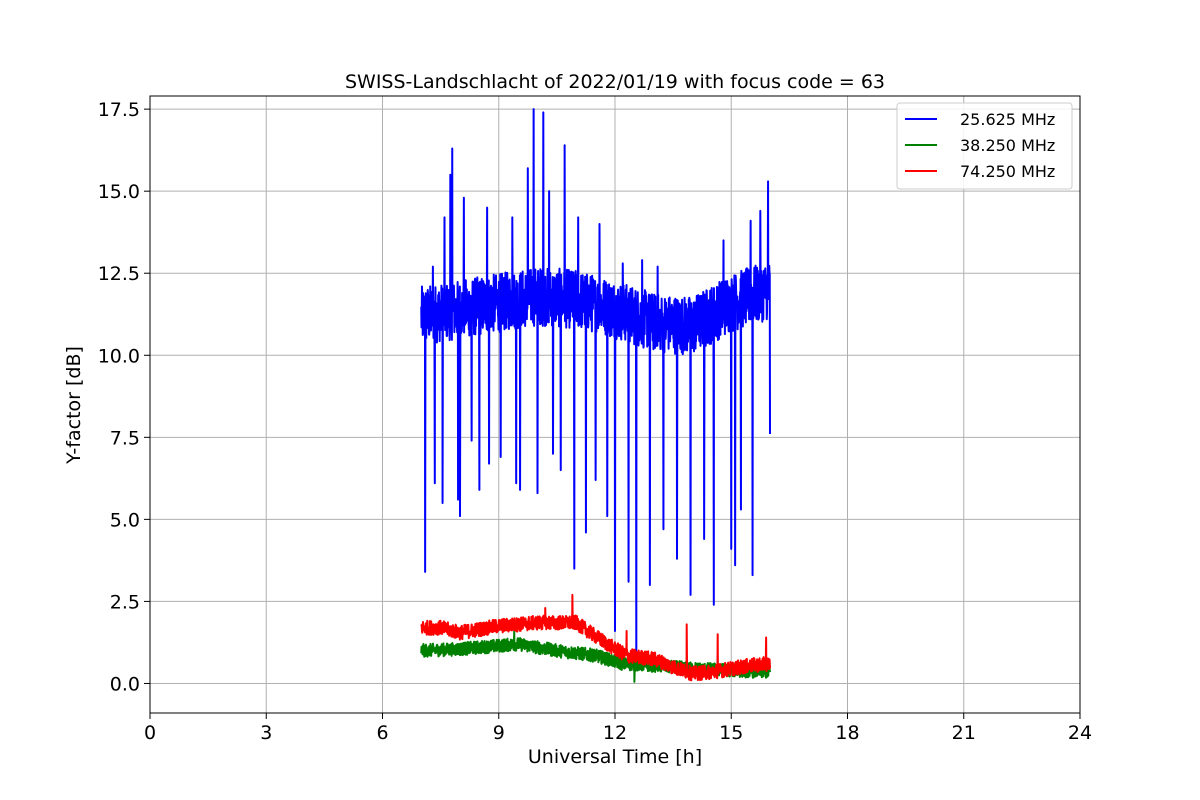 The width and height of the screenshot is (1200, 800). What do you see at coordinates (119, 274) in the screenshot?
I see `y-tick-label: 12.5` at bounding box center [119, 274].